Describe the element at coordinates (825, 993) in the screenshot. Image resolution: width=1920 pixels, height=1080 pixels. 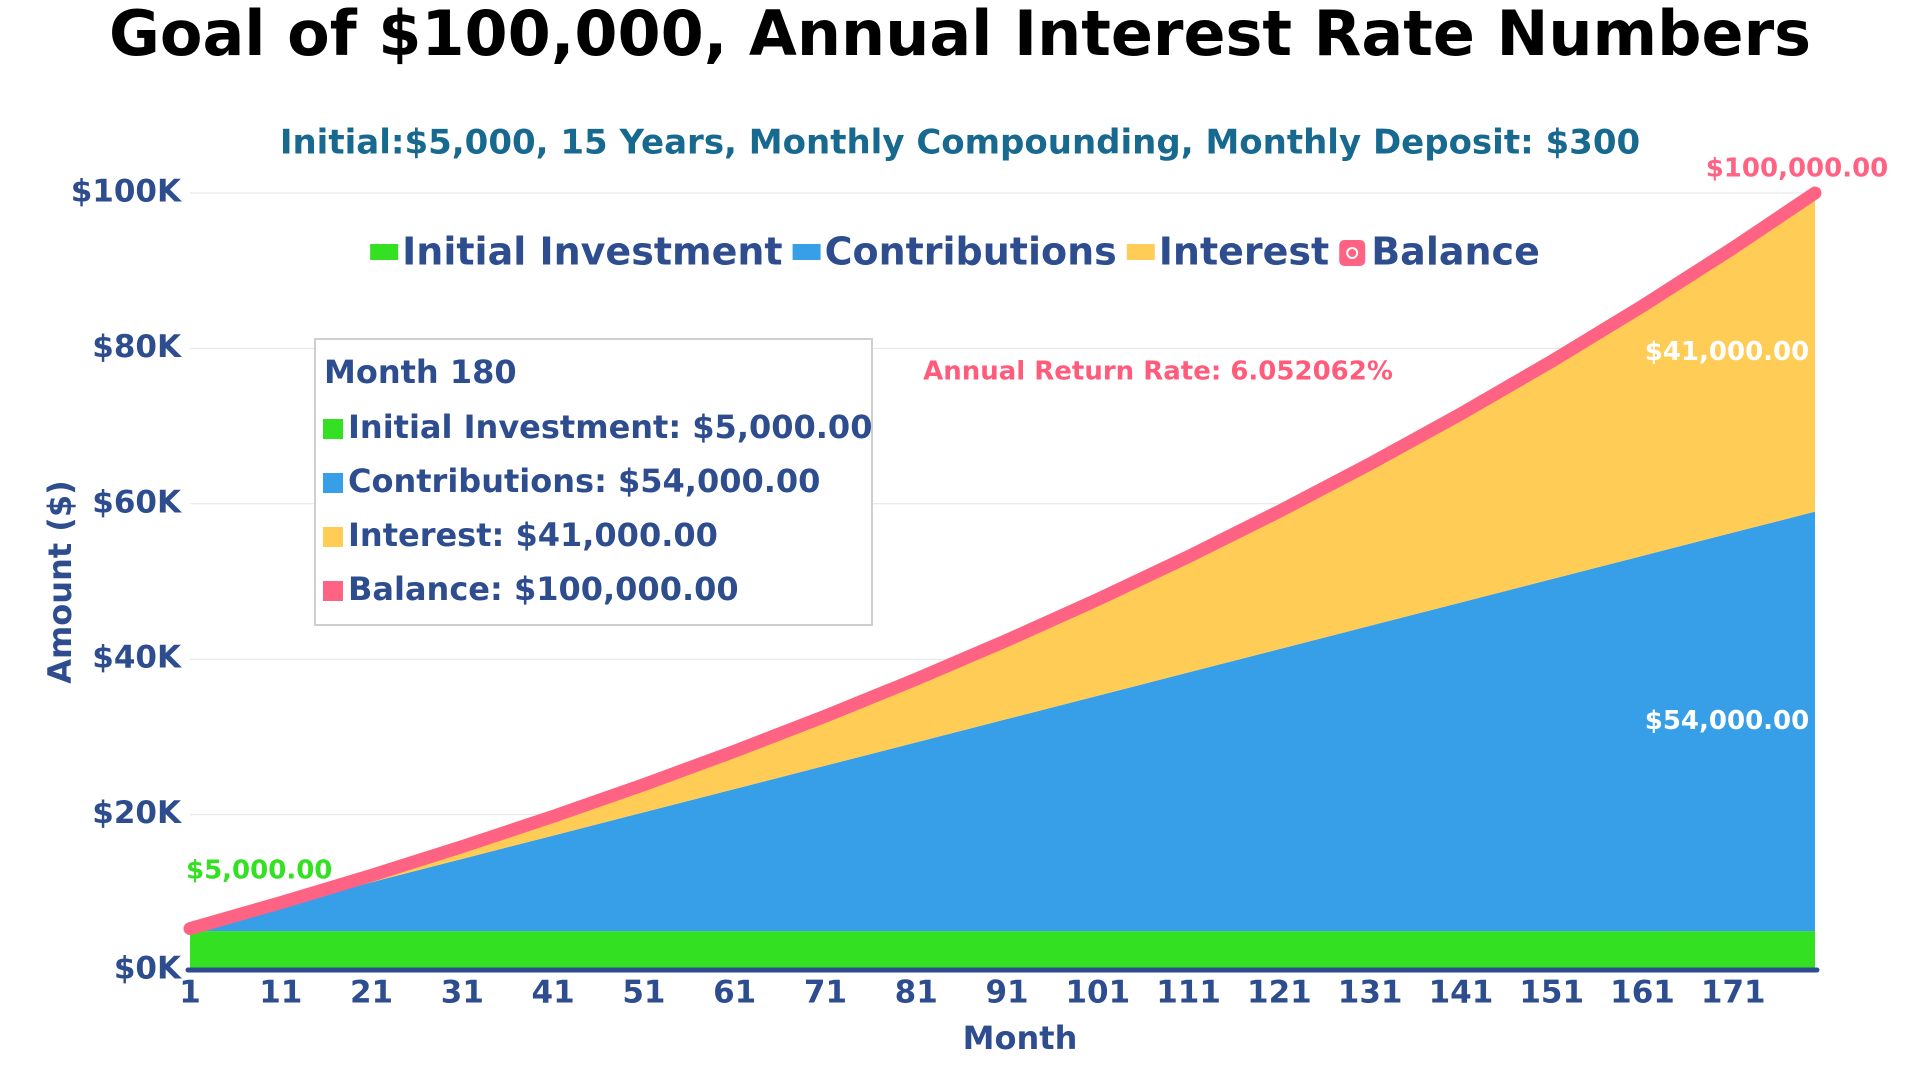
I see `x-tick-label: 71` at that location.